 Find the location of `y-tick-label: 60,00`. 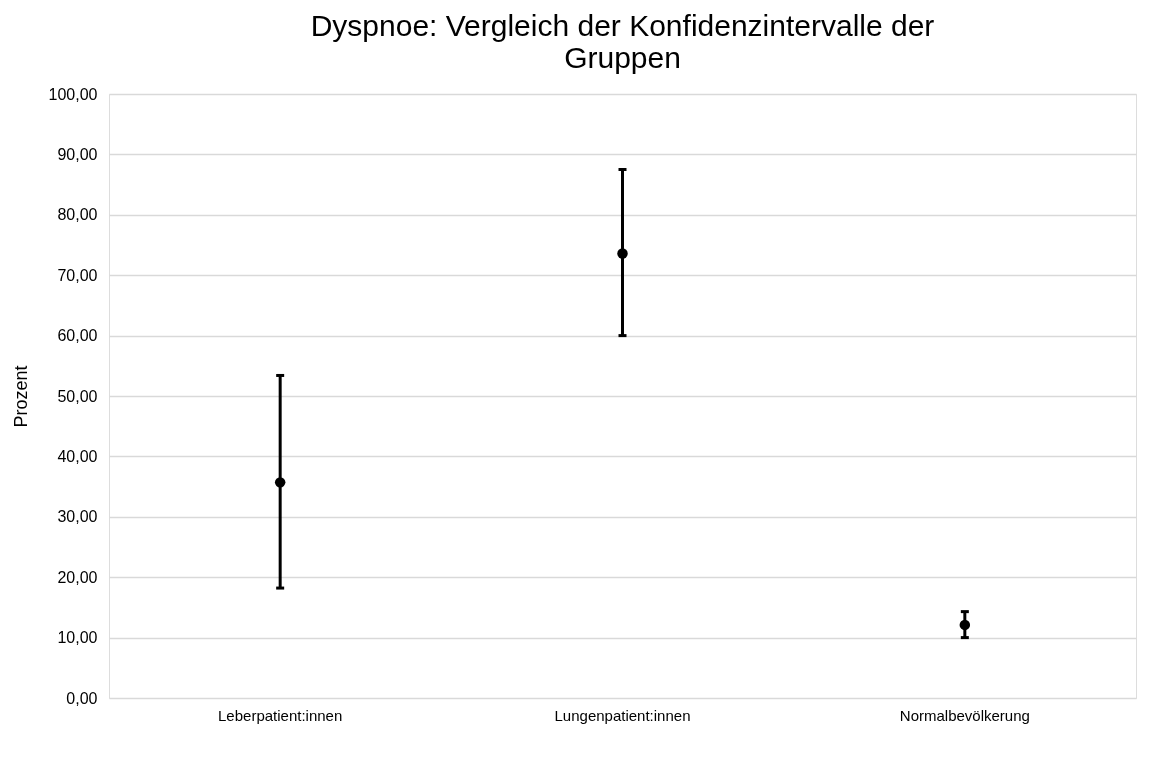

y-tick-label: 60,00 is located at coordinates (77, 336).